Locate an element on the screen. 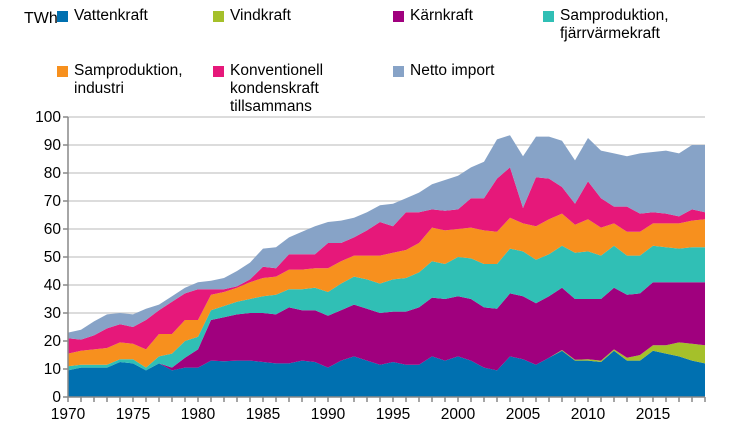  x-tick-label: 1975 is located at coordinates (133, 414).